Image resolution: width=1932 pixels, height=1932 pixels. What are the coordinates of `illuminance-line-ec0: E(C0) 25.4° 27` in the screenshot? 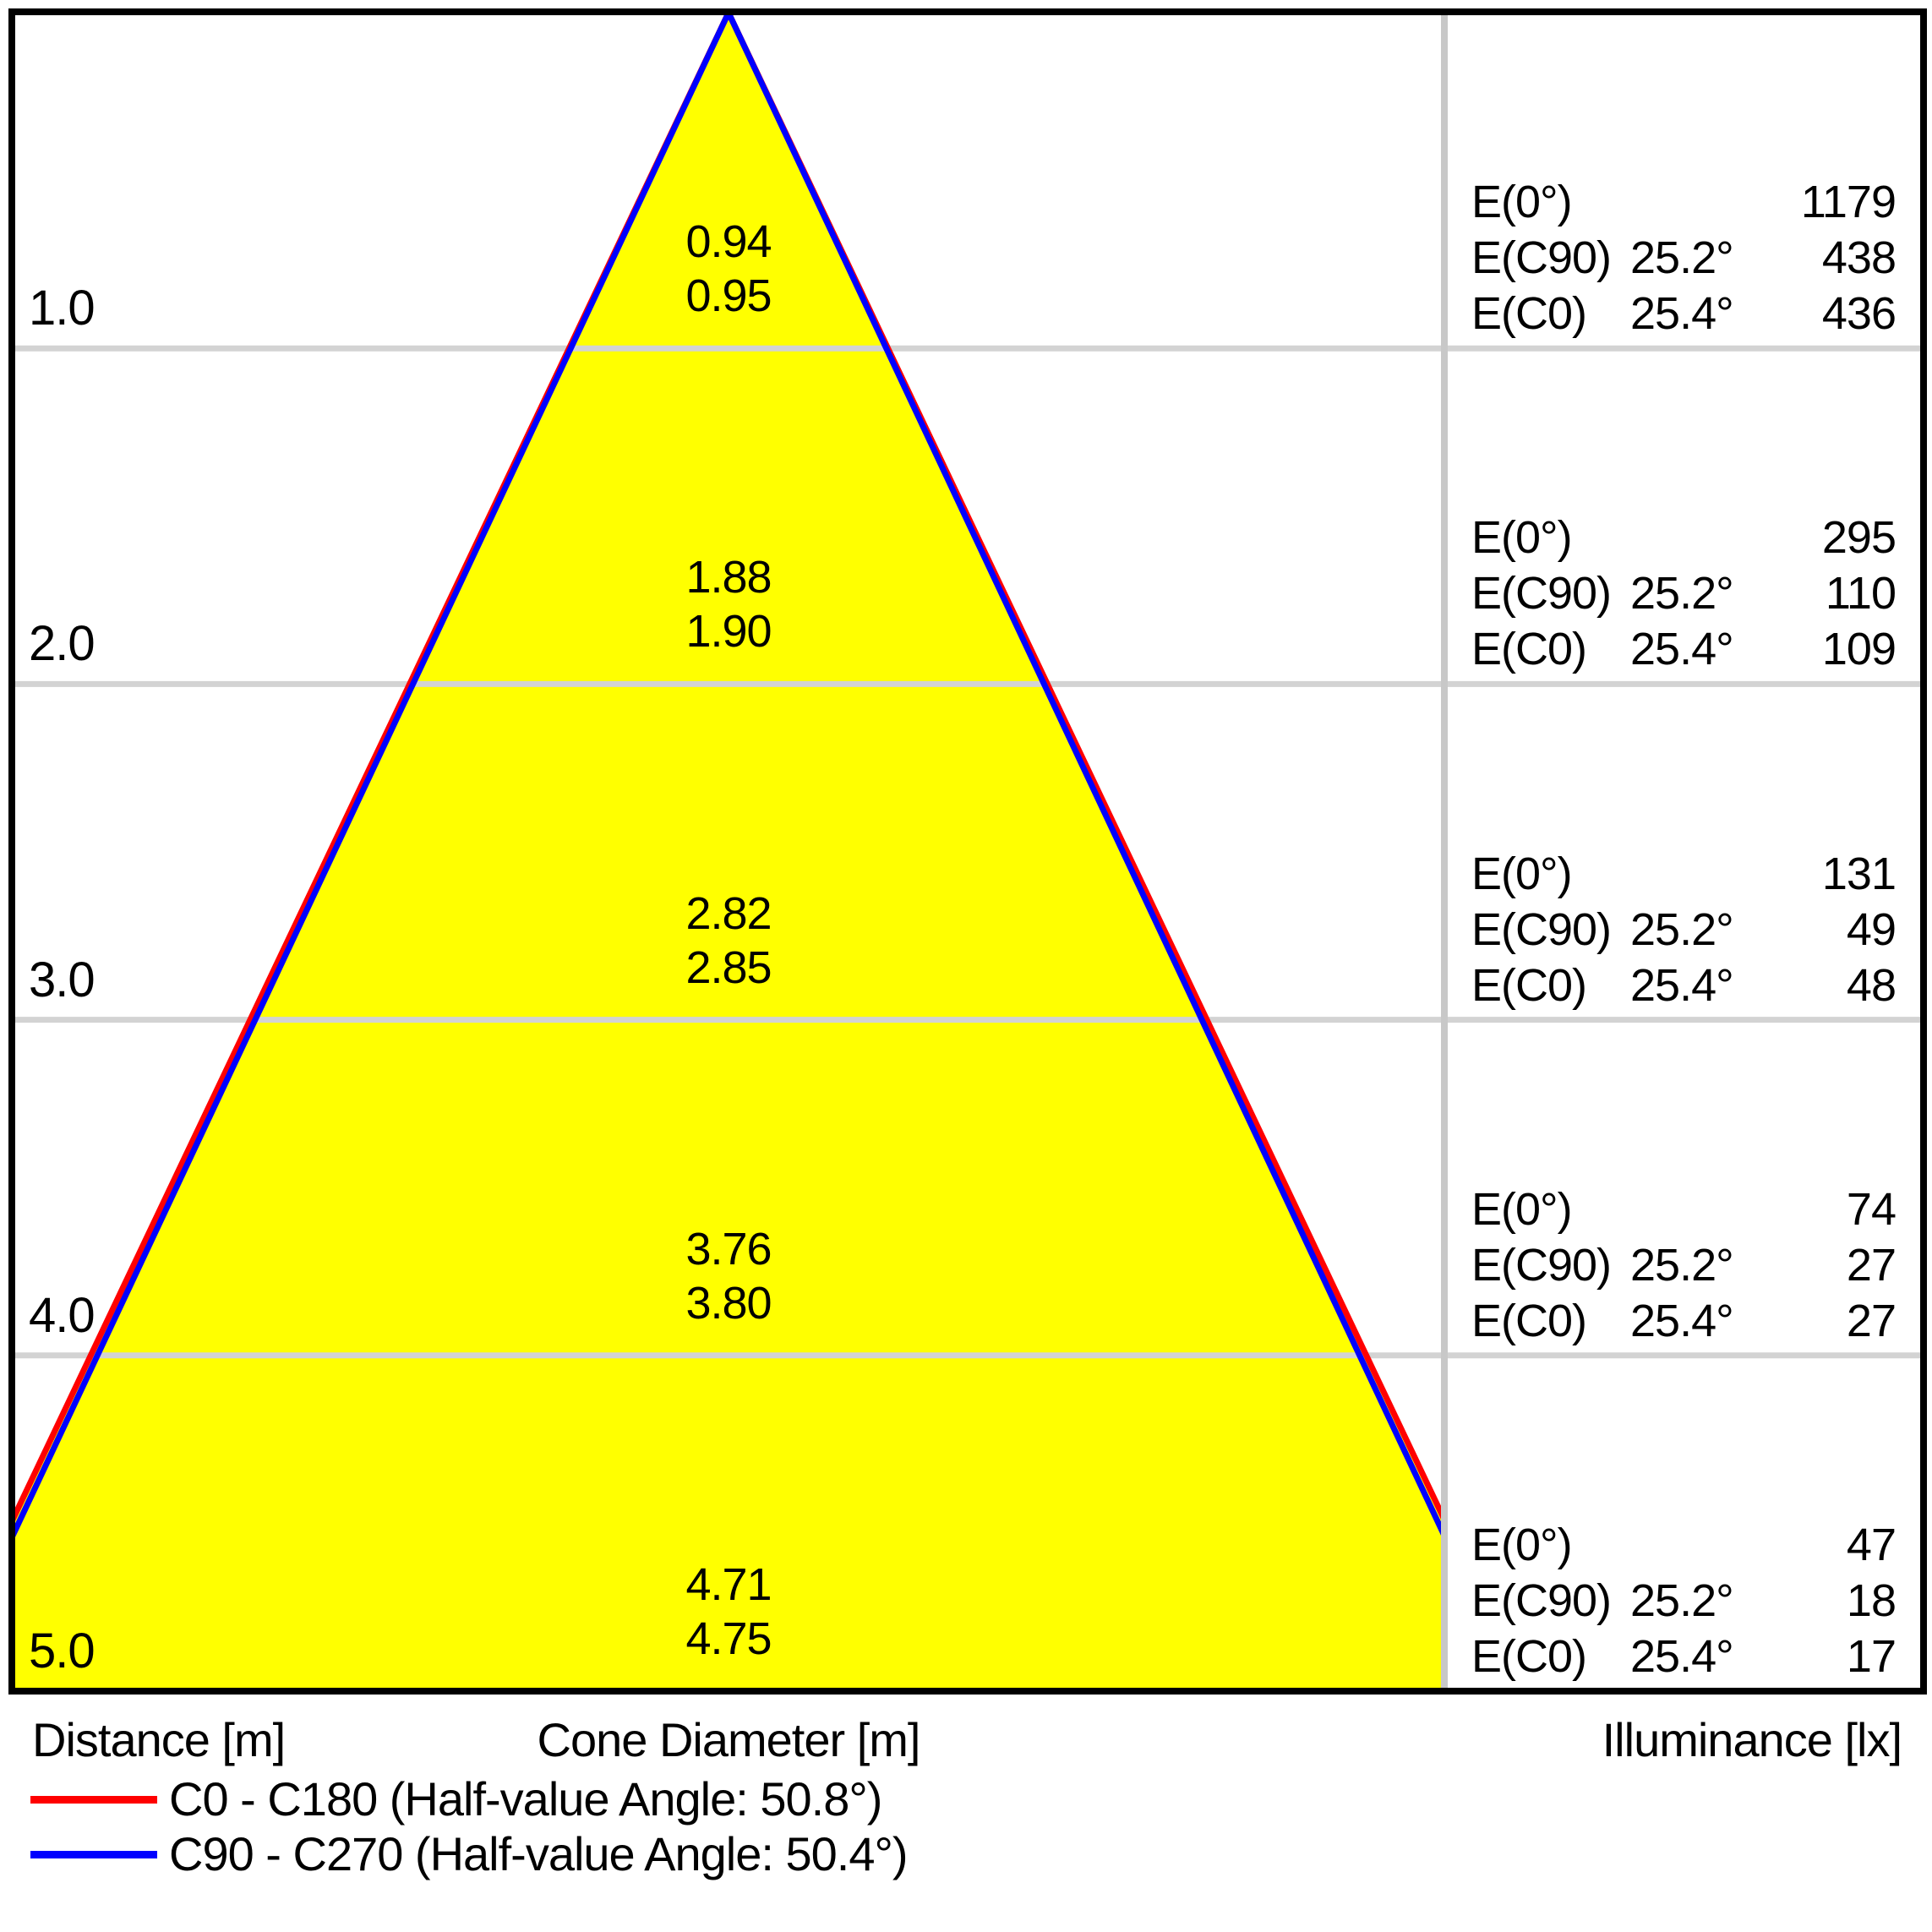 It's located at (1686, 1321).